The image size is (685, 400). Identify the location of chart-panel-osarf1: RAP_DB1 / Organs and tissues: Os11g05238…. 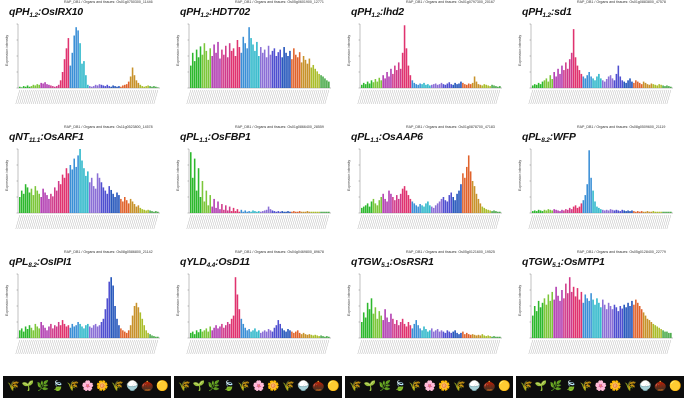
(87, 187).